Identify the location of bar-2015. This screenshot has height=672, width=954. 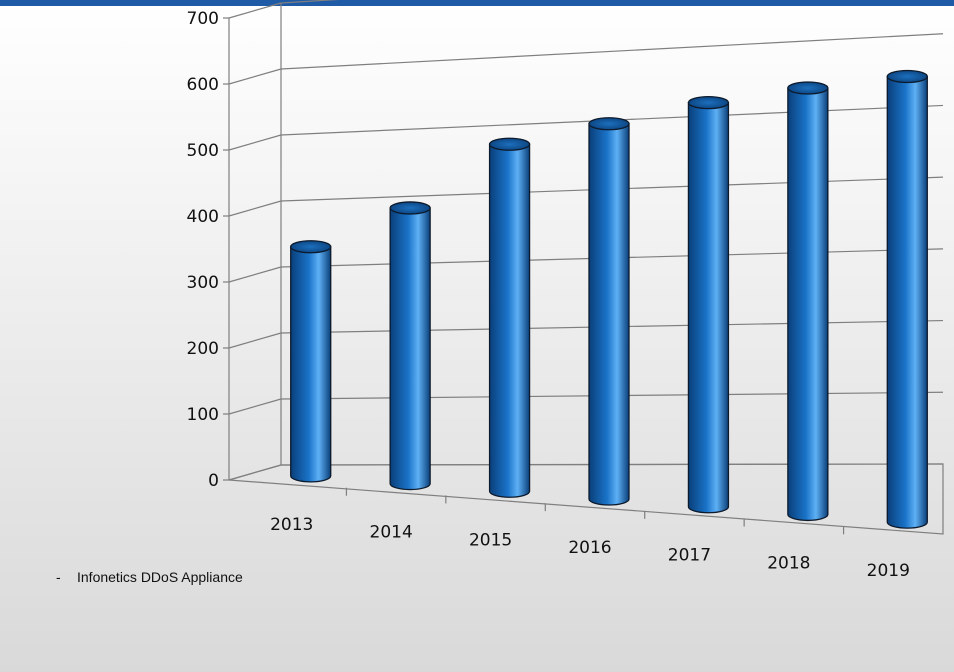
(509, 317).